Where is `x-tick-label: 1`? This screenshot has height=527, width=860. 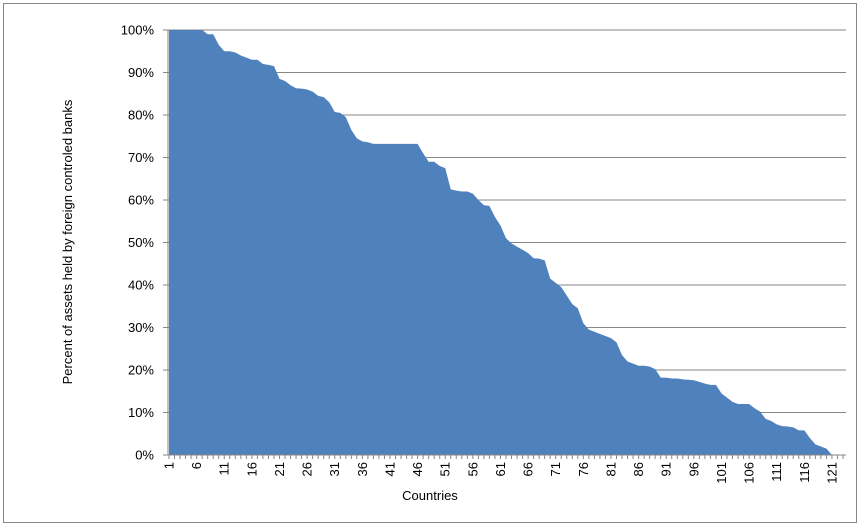
x-tick-label: 1 is located at coordinates (169, 465).